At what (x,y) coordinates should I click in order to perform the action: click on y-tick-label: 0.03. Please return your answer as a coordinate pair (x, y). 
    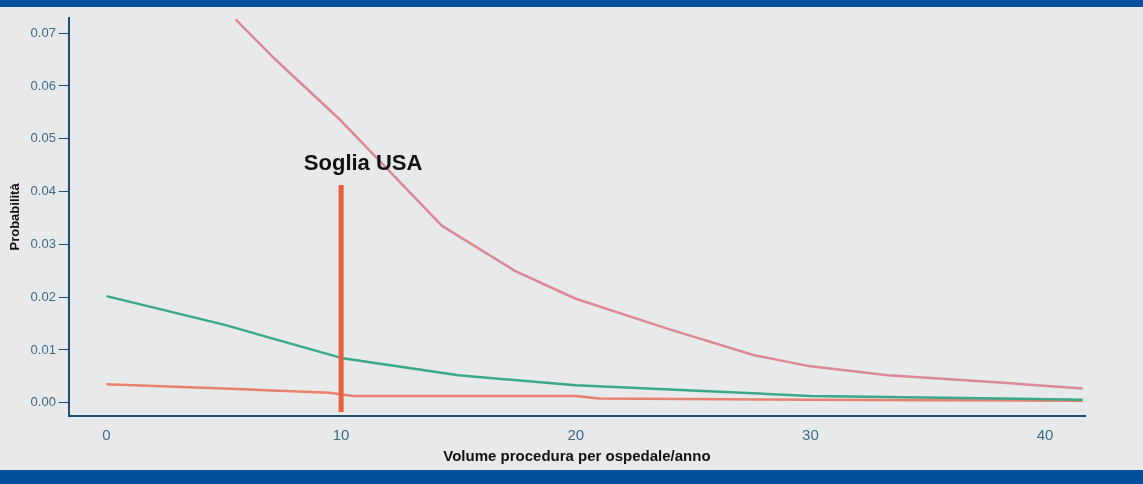
    Looking at the image, I should click on (43, 243).